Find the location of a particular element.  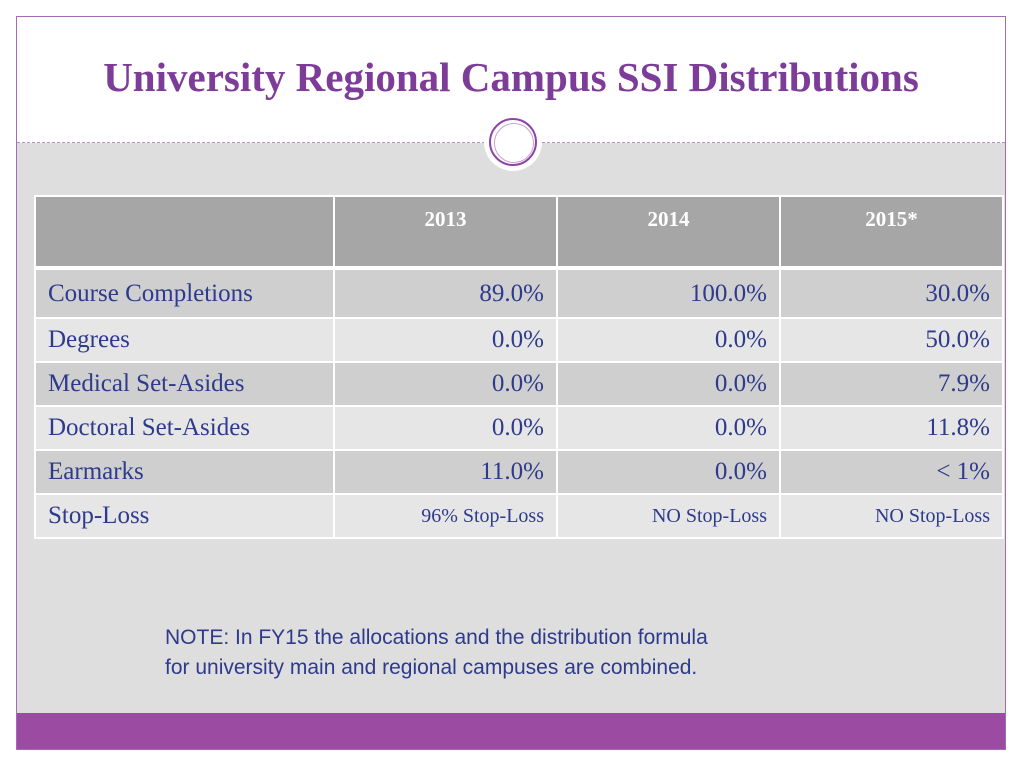

cell-value: 89.0% is located at coordinates (445, 293).